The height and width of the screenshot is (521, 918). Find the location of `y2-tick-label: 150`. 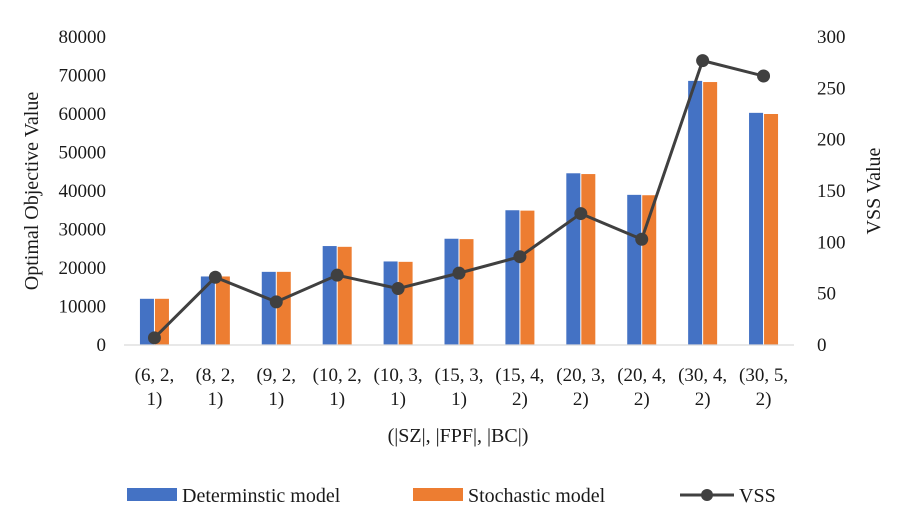

y2-tick-label: 150 is located at coordinates (831, 191).